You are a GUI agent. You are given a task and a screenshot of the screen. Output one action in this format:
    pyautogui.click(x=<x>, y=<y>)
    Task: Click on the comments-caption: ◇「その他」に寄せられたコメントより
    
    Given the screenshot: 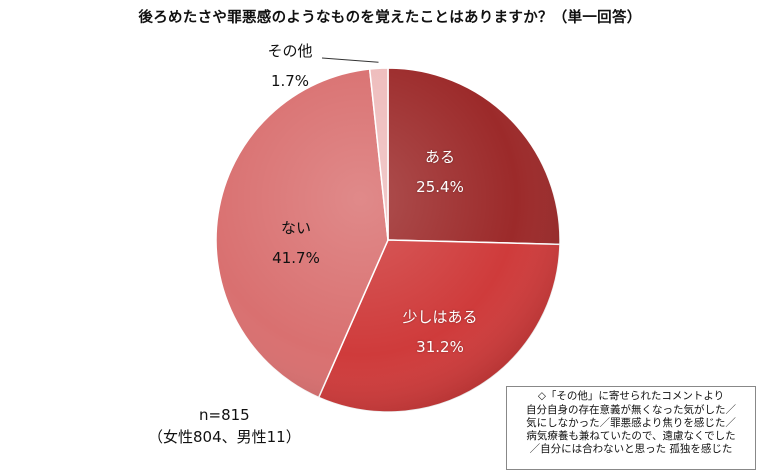 What is the action you would take?
    pyautogui.click(x=631, y=396)
    